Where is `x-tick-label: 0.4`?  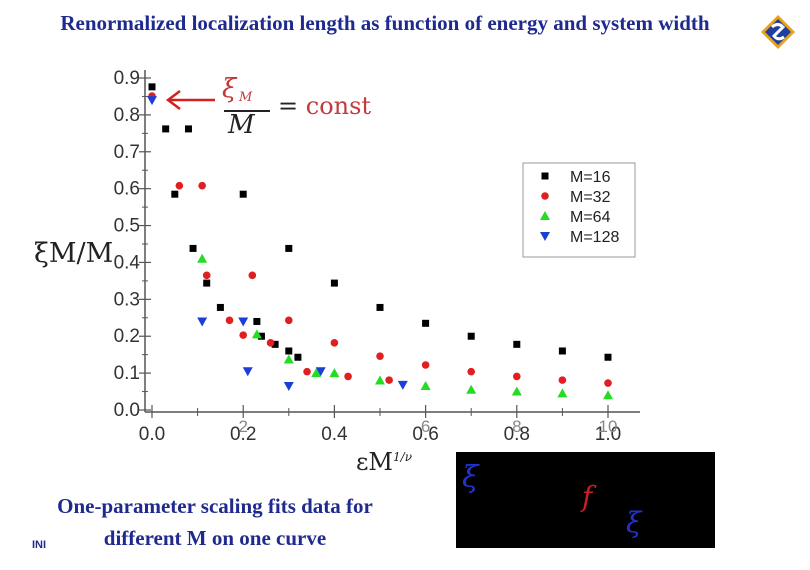
x-tick-label: 0.4 is located at coordinates (334, 434).